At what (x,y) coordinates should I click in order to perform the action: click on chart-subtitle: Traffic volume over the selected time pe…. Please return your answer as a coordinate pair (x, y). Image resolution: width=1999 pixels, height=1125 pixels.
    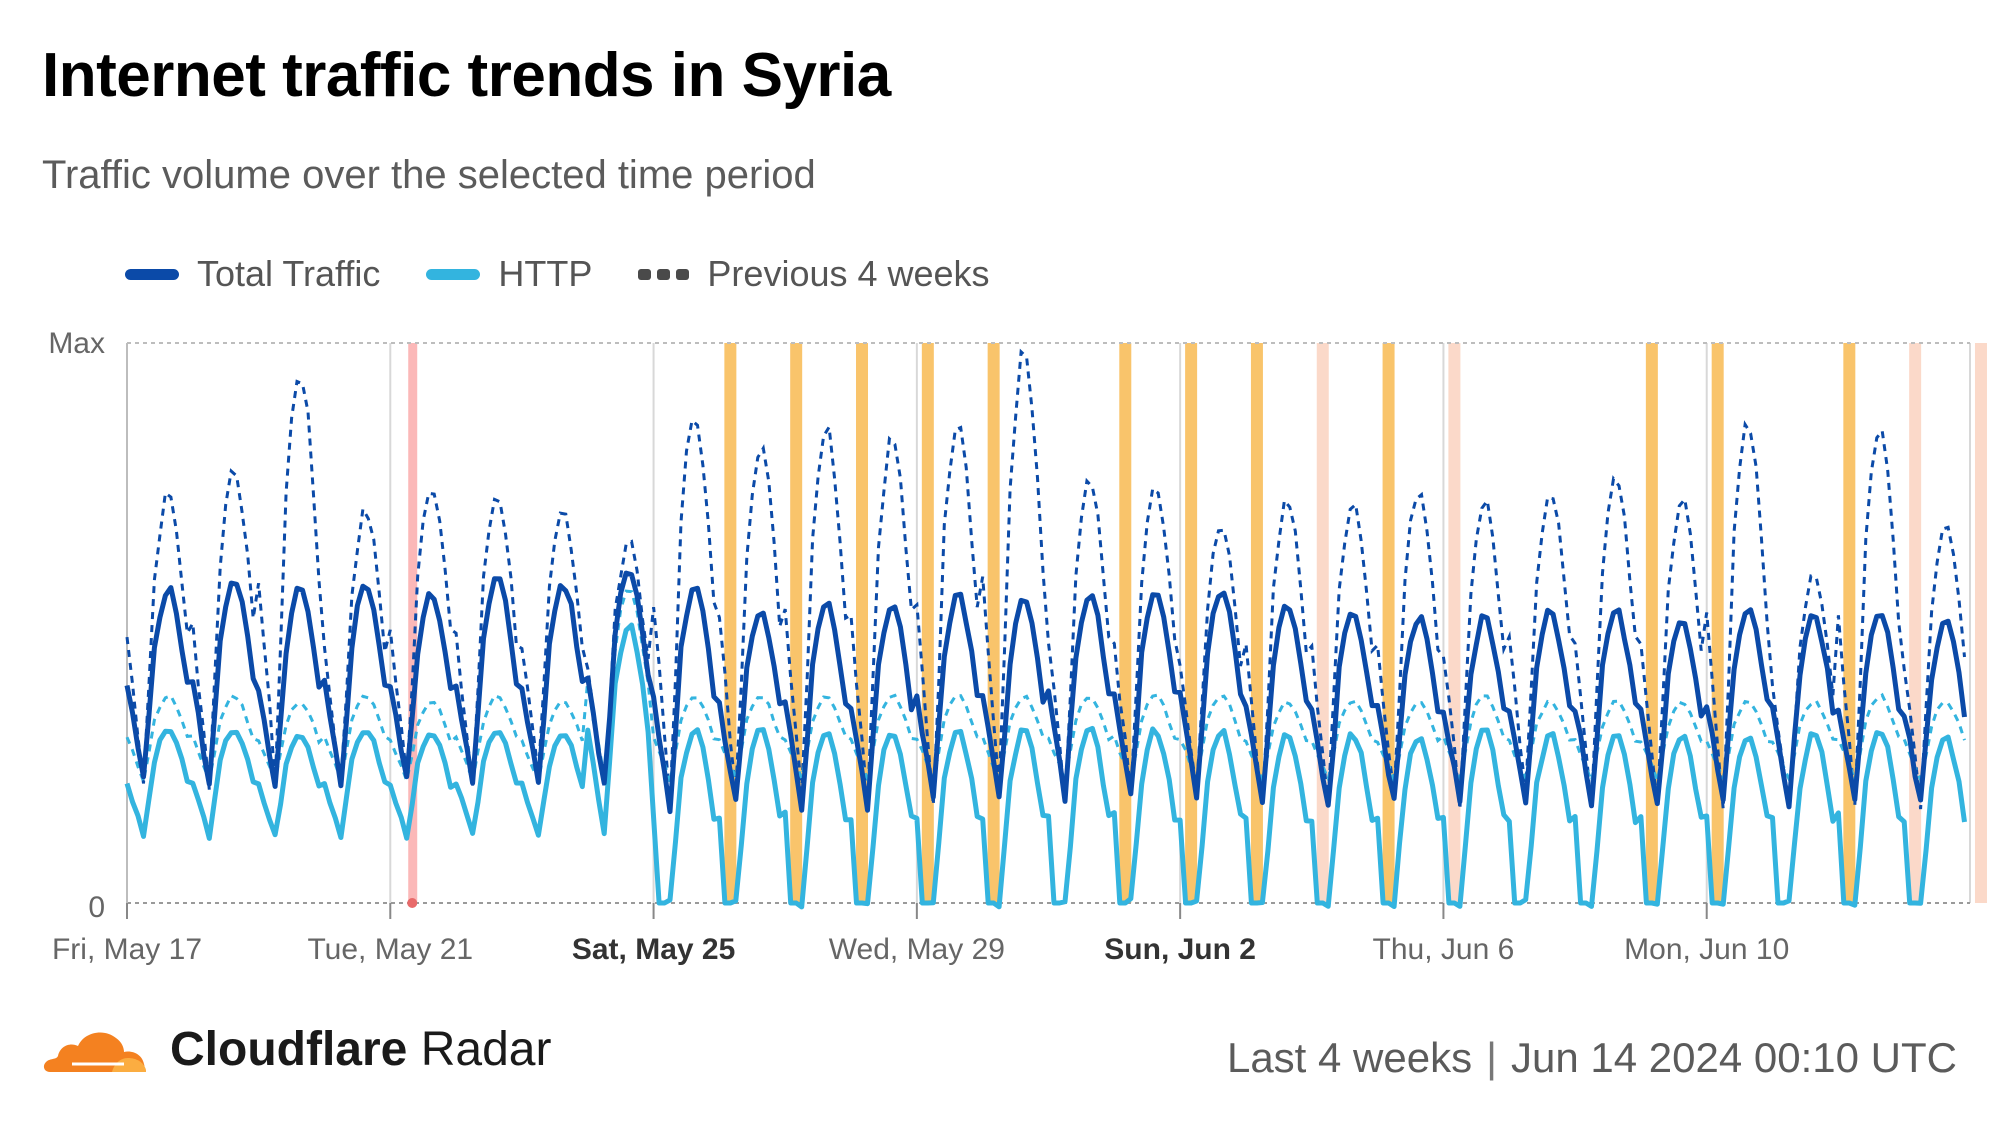
    Looking at the image, I should click on (429, 175).